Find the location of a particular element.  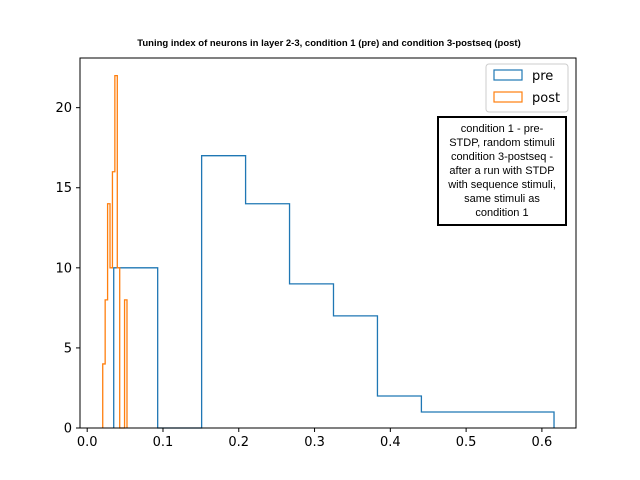

x-tick-label: 0.2 is located at coordinates (238, 442).